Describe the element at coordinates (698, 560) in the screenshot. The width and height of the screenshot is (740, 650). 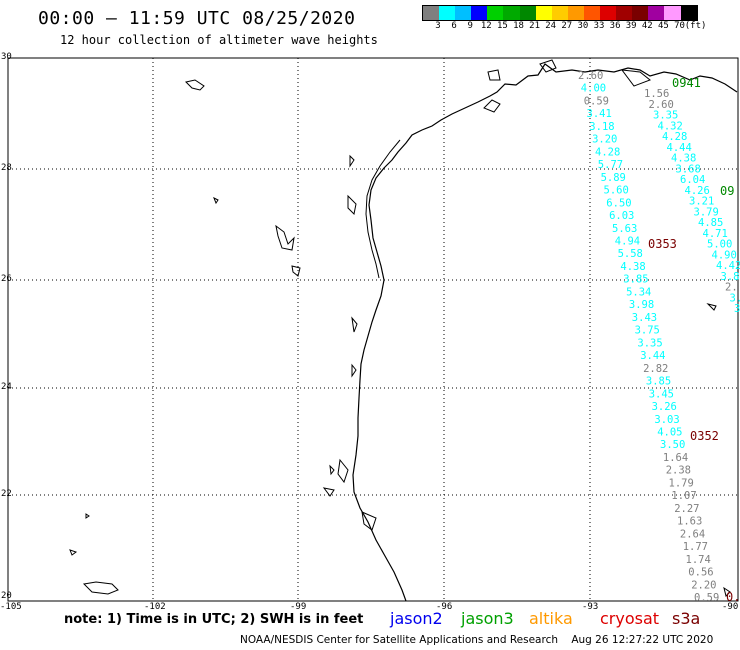
I see `wave-height-value: 1.74` at that location.